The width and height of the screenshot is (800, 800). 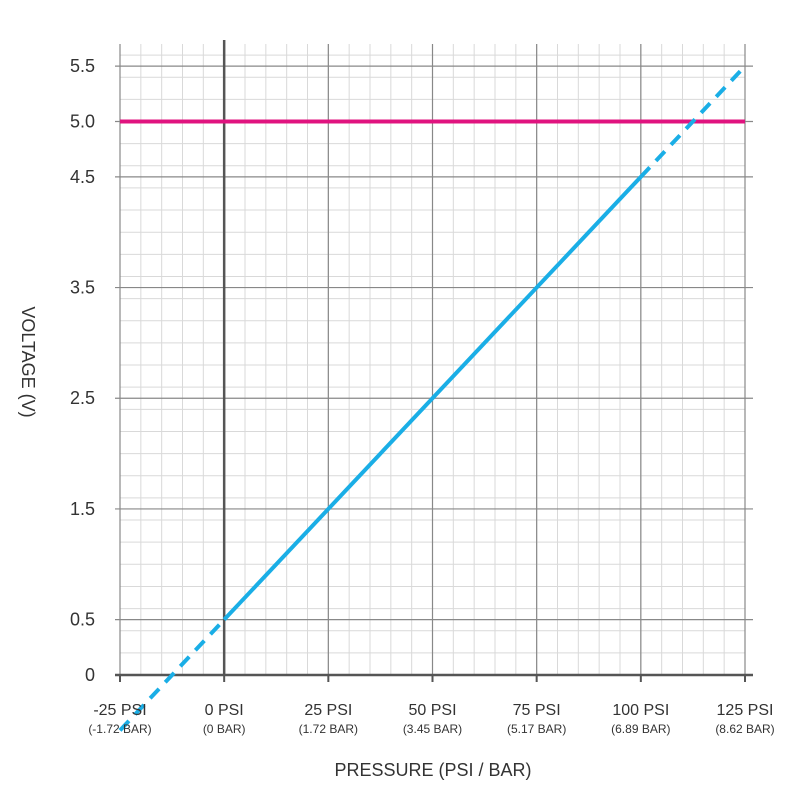 What do you see at coordinates (328, 710) in the screenshot?
I see `x-tick-label: 25 PSI` at bounding box center [328, 710].